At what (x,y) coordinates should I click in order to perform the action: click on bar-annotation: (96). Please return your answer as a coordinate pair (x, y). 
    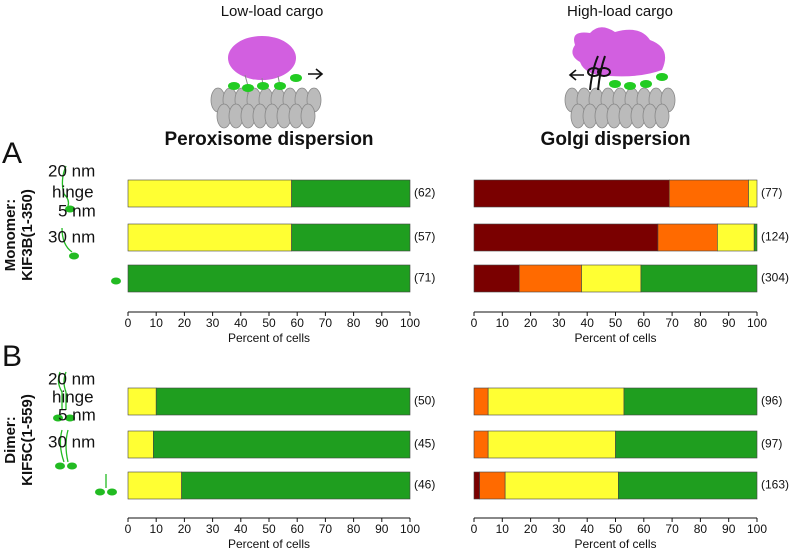
    Looking at the image, I should click on (771, 401).